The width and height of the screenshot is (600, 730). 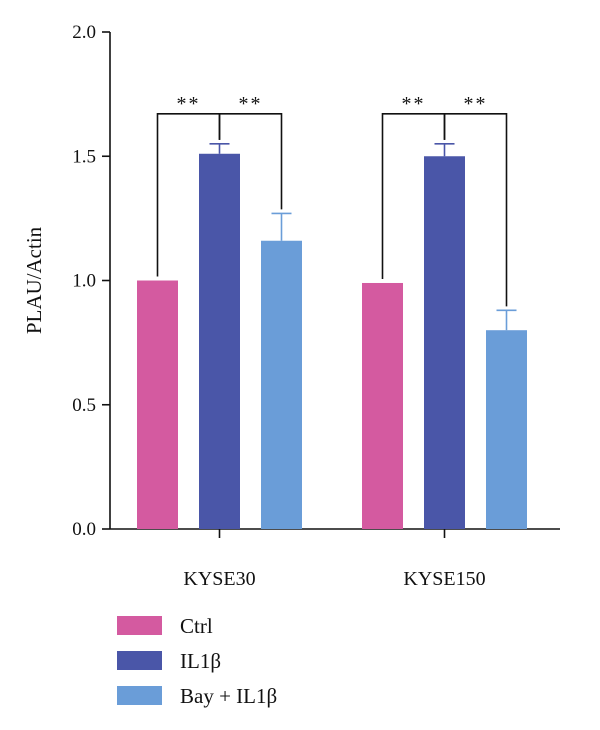 I want to click on y-tick-label: 2.0, so click(x=84, y=32).